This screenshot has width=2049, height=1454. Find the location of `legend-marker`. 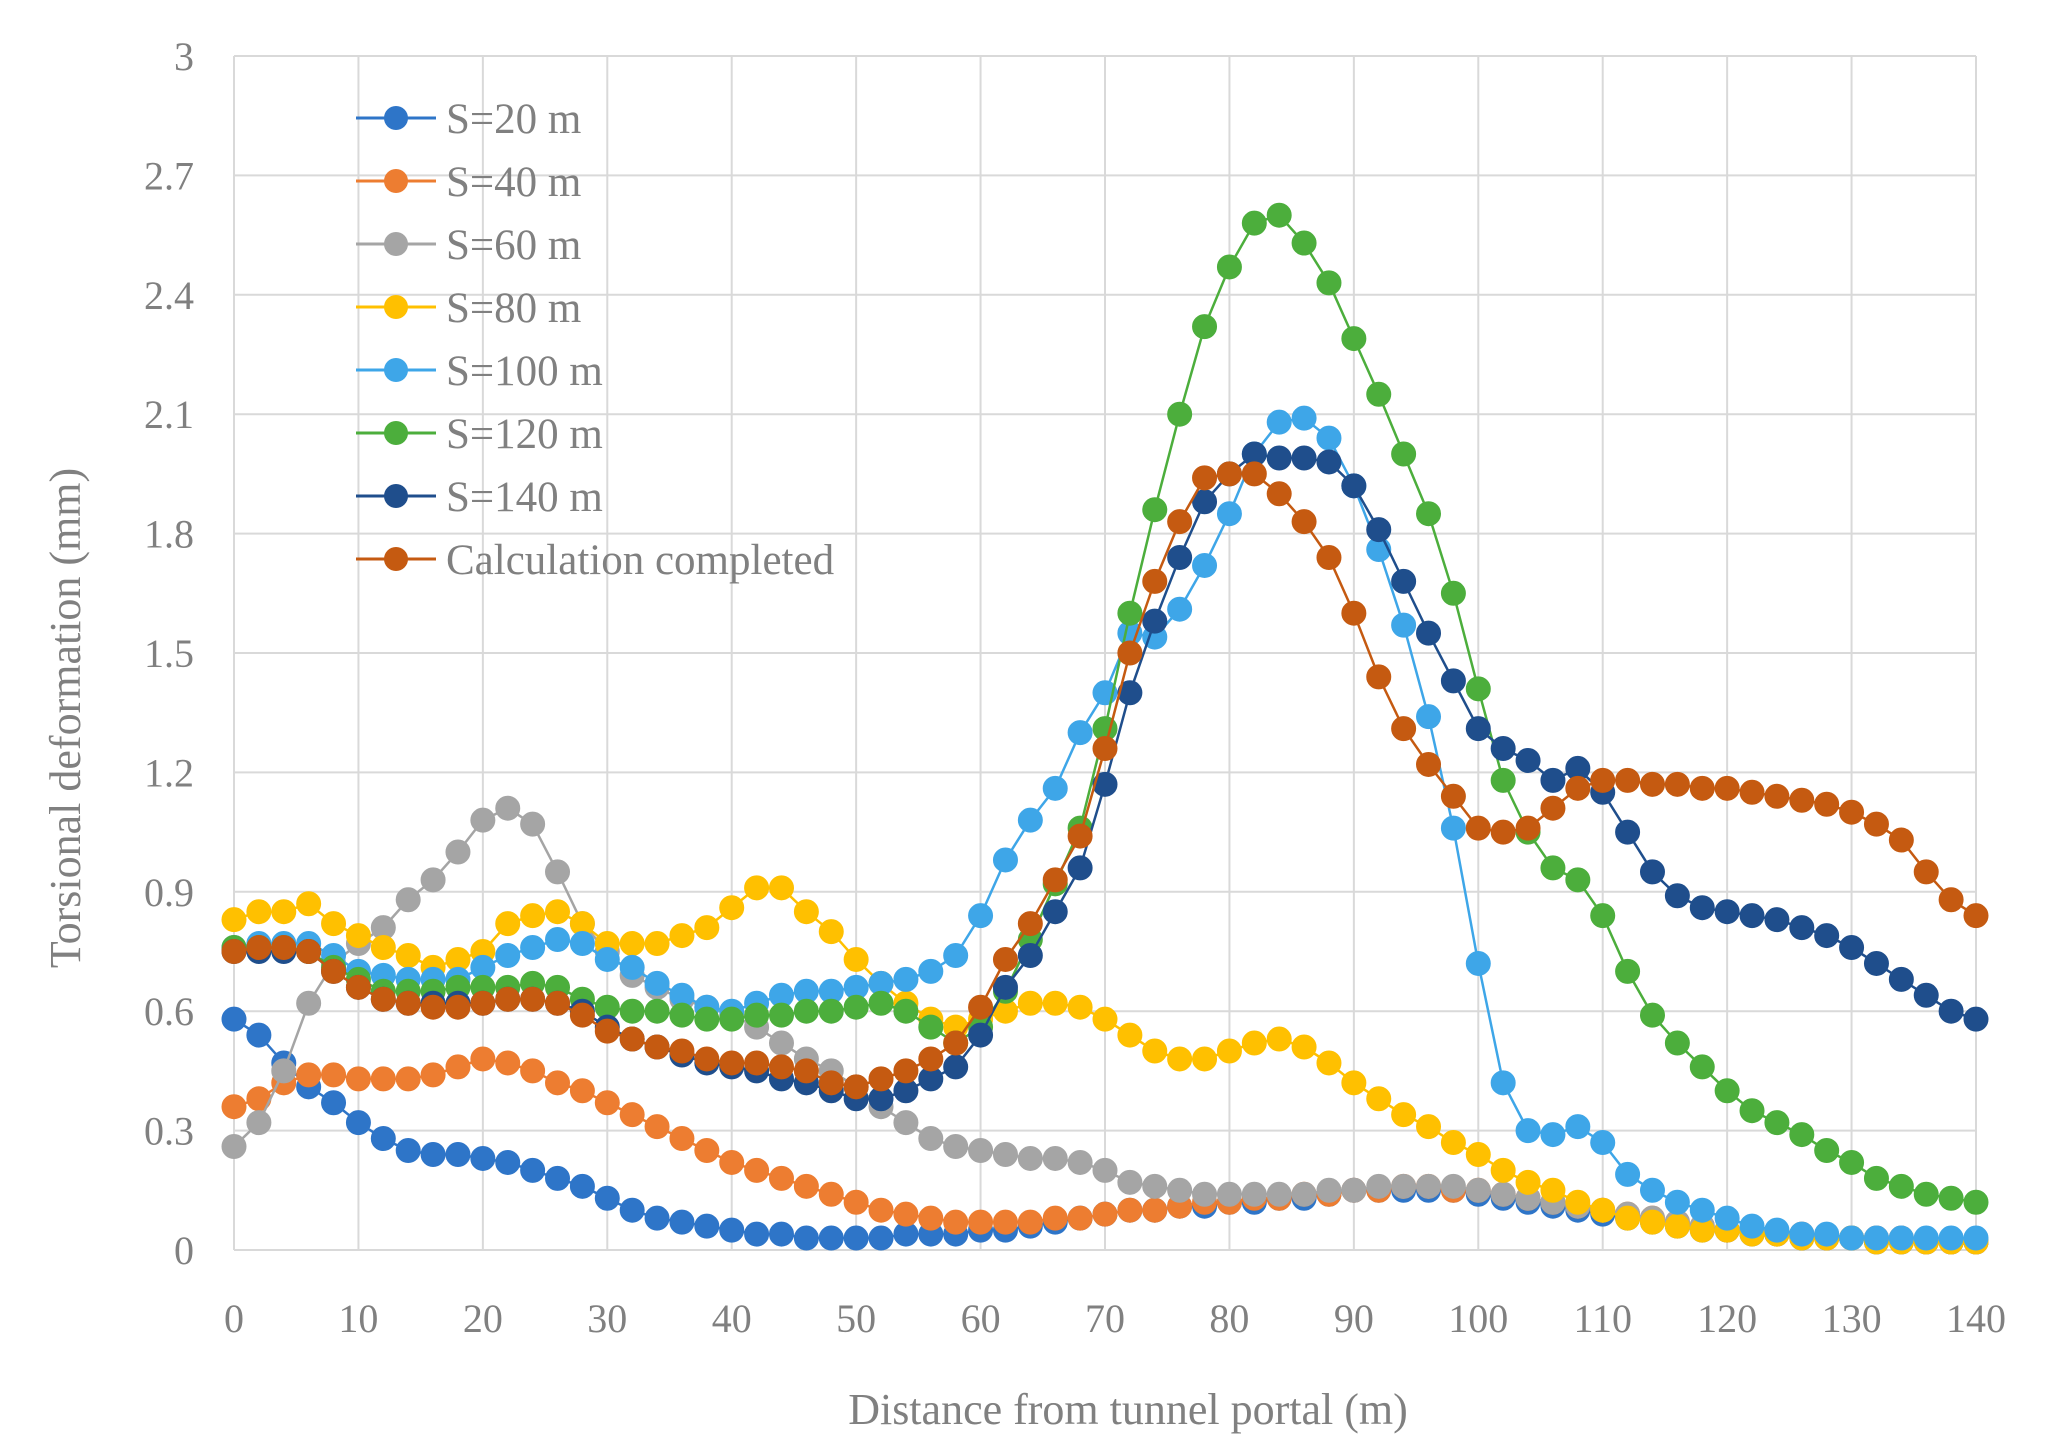

legend-marker is located at coordinates (396, 244).